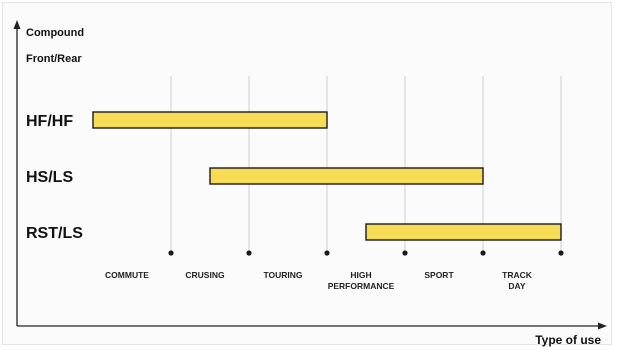  What do you see at coordinates (17, 24) in the screenshot?
I see `y-axis-arrow` at bounding box center [17, 24].